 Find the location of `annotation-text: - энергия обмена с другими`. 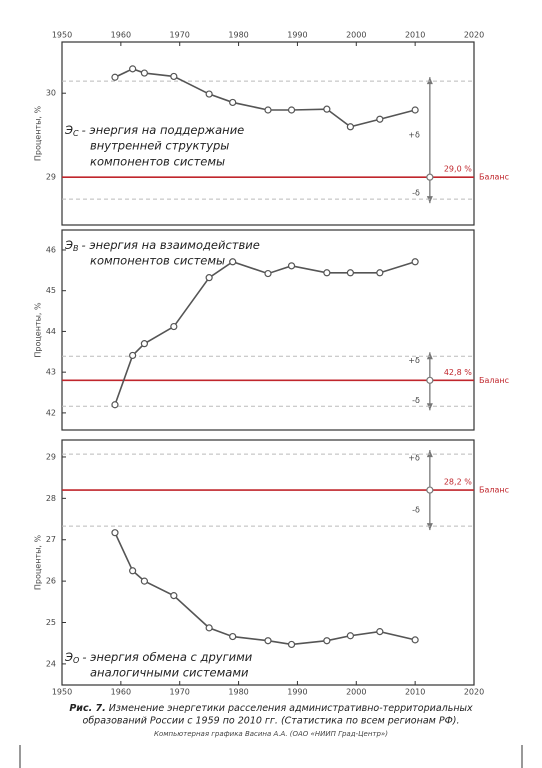

annotation-text: - энергия обмена с другими is located at coordinates (167, 657).